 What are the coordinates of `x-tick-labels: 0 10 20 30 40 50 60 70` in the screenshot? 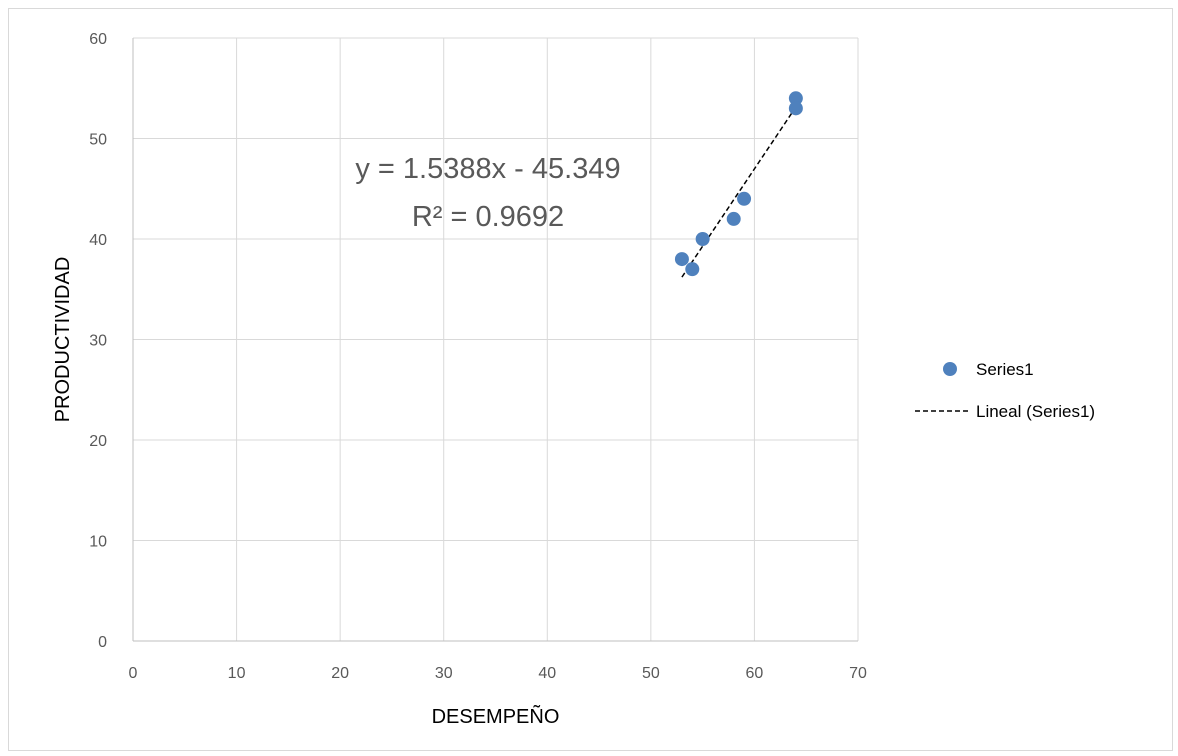 It's located at (498, 673).